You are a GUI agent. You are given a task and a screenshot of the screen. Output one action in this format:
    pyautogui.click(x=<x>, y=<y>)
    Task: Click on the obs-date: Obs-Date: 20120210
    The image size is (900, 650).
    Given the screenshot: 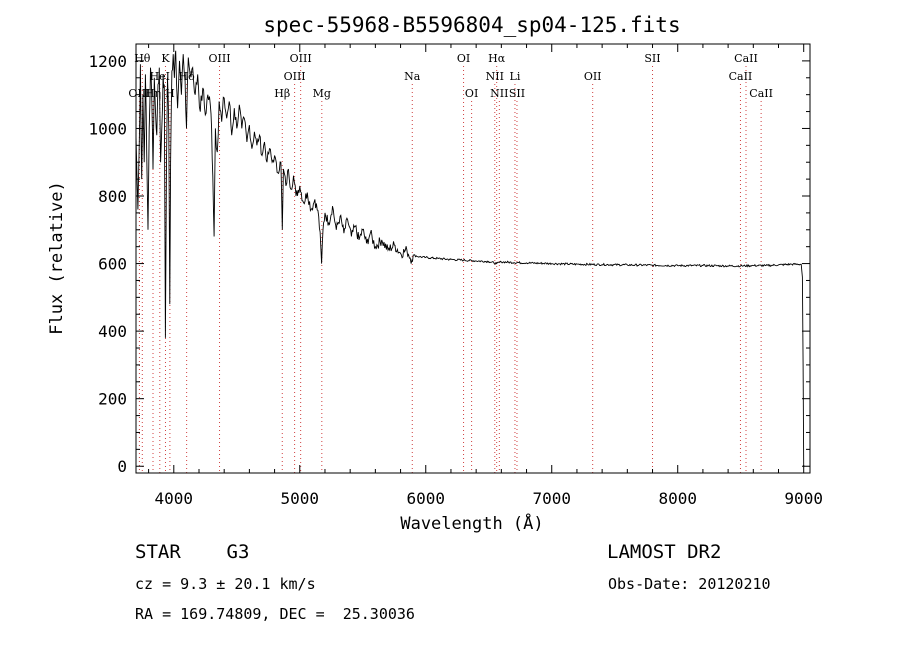 What is the action you would take?
    pyautogui.click(x=689, y=584)
    